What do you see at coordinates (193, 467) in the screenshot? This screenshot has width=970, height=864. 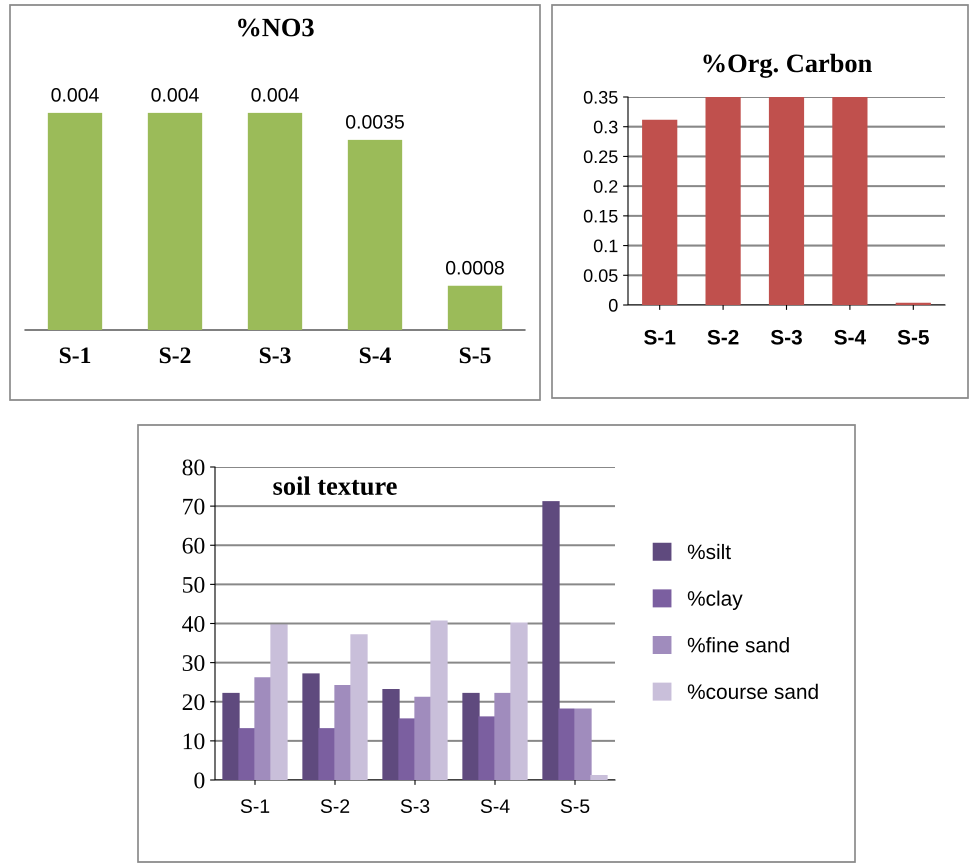 I see `y-tick-label: 80` at bounding box center [193, 467].